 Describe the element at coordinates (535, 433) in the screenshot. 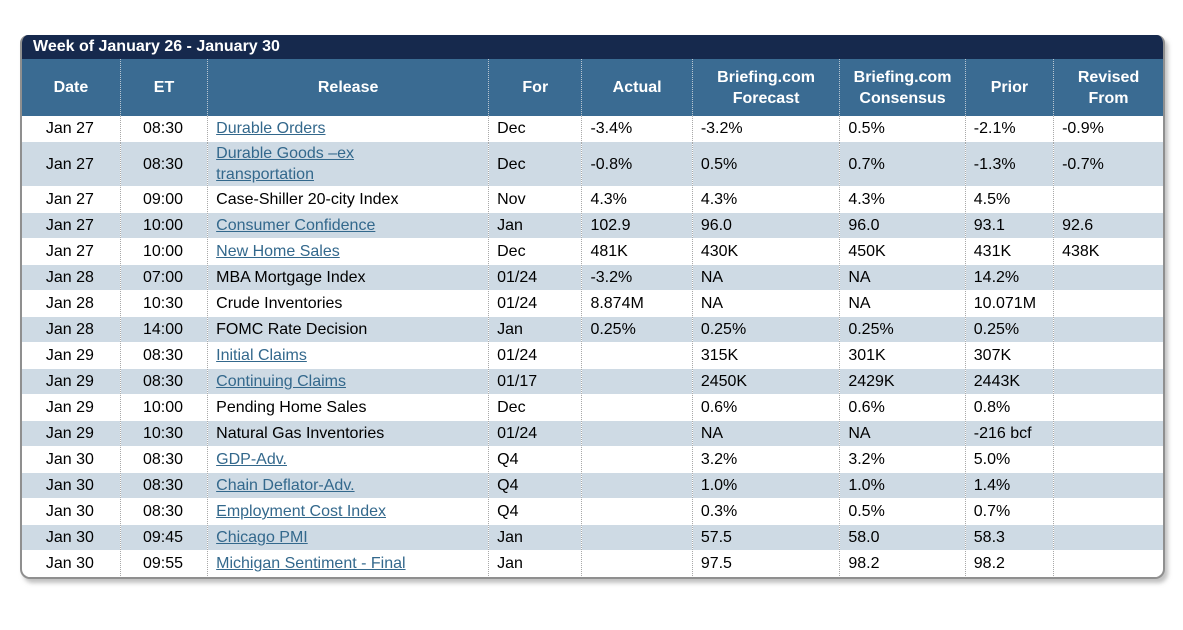

I see `cell-for: 01/24` at that location.